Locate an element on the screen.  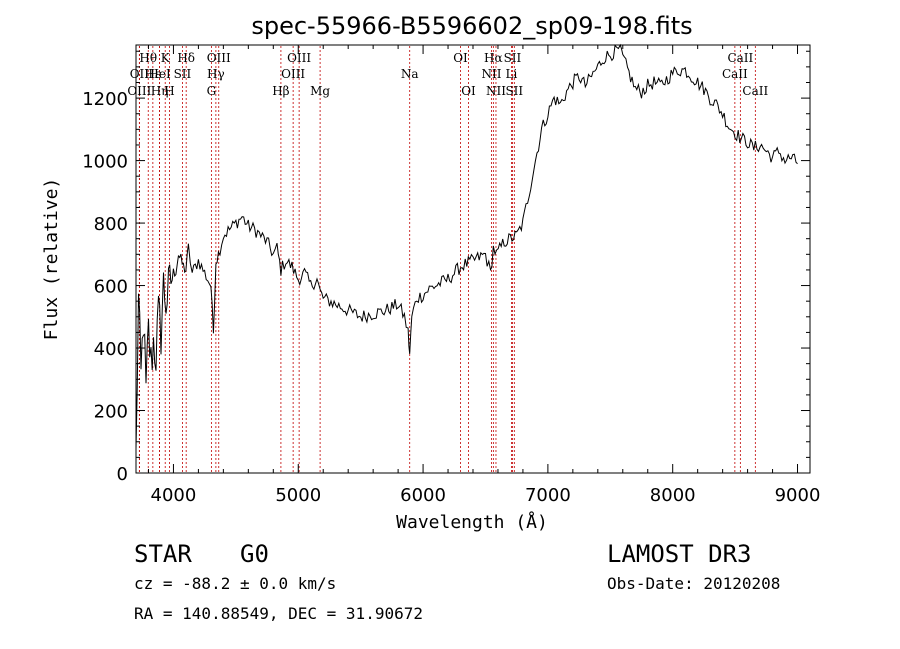
line-label-hα: Hα is located at coordinates (493, 58).